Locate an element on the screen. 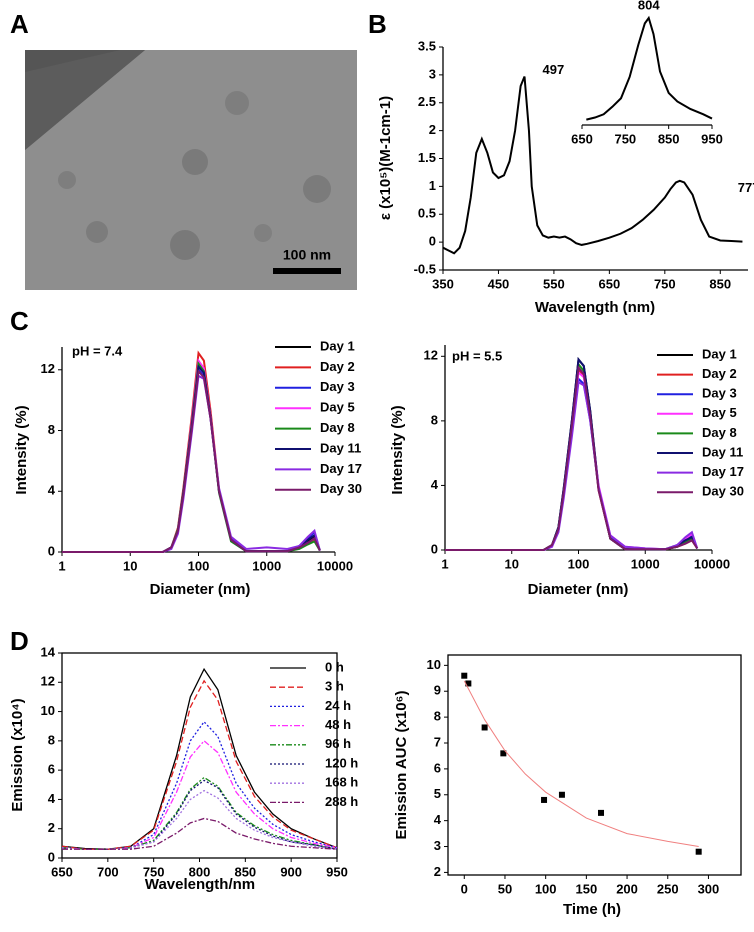 The width and height of the screenshot is (754, 932). legend-label: Day 8 is located at coordinates (337, 427).